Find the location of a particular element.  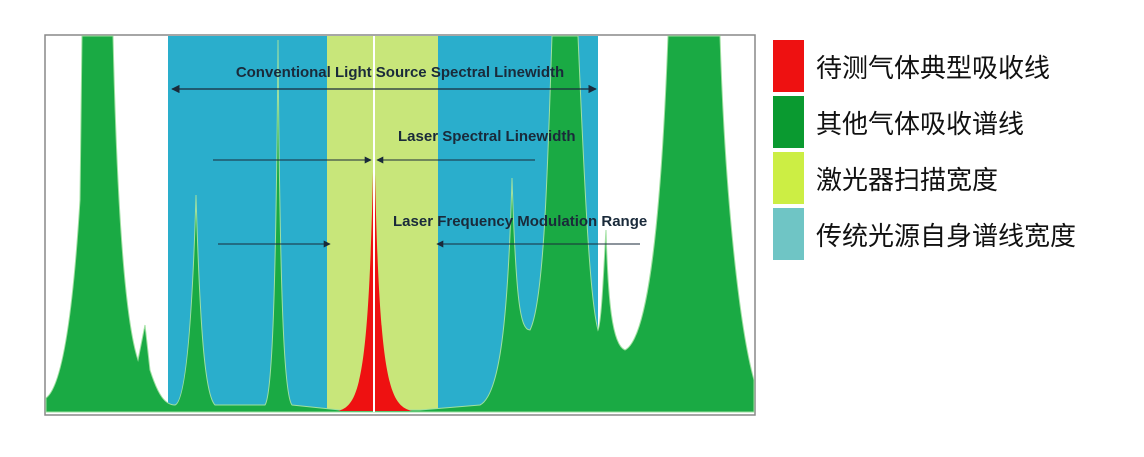

legend-item: 激光器扫描宽度 is located at coordinates (924, 178).